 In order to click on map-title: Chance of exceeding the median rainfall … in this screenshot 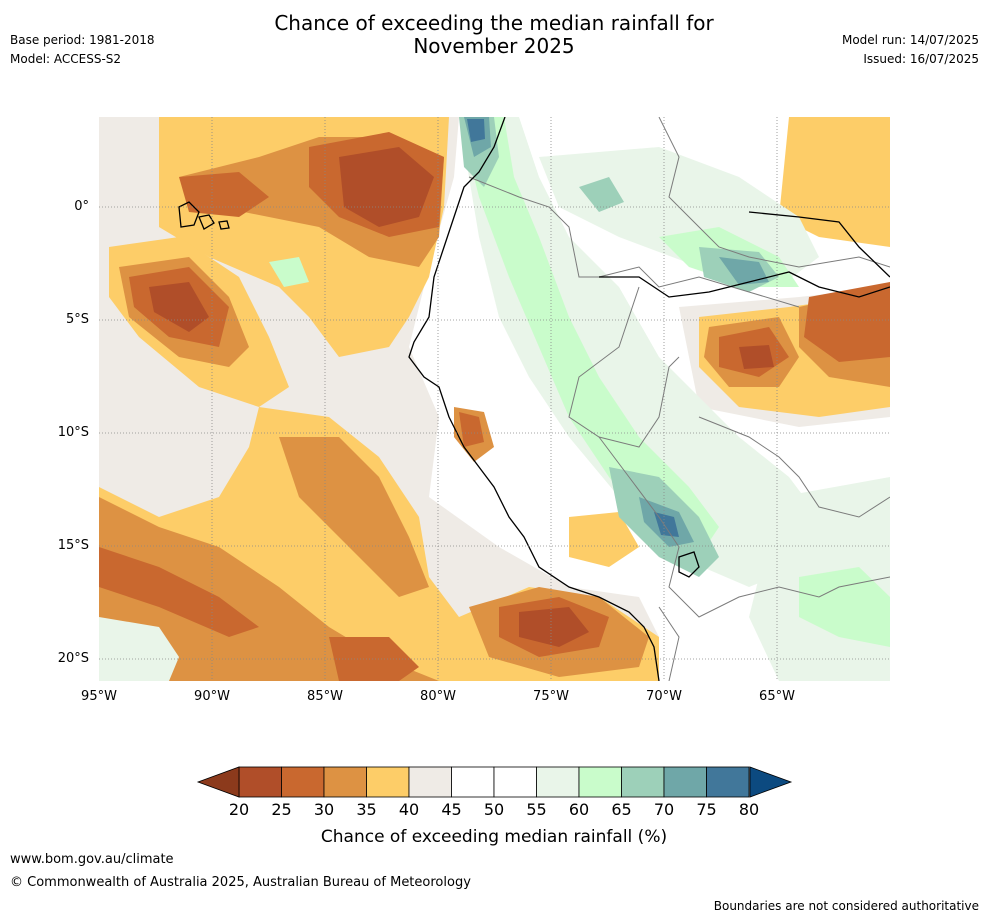, I will do `click(494, 35)`.